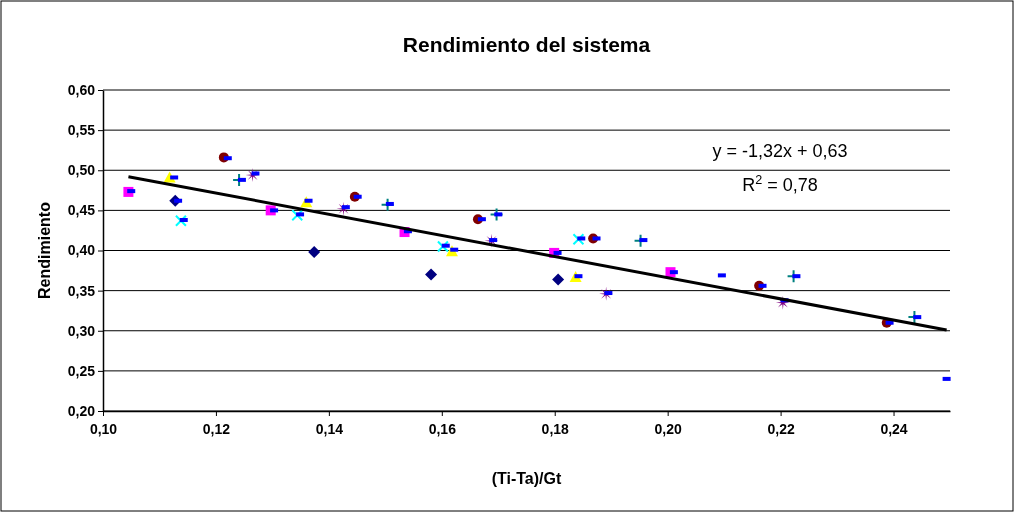 The height and width of the screenshot is (514, 1016). Describe the element at coordinates (894, 429) in the screenshot. I see `x-tick-label: 0,24` at that location.